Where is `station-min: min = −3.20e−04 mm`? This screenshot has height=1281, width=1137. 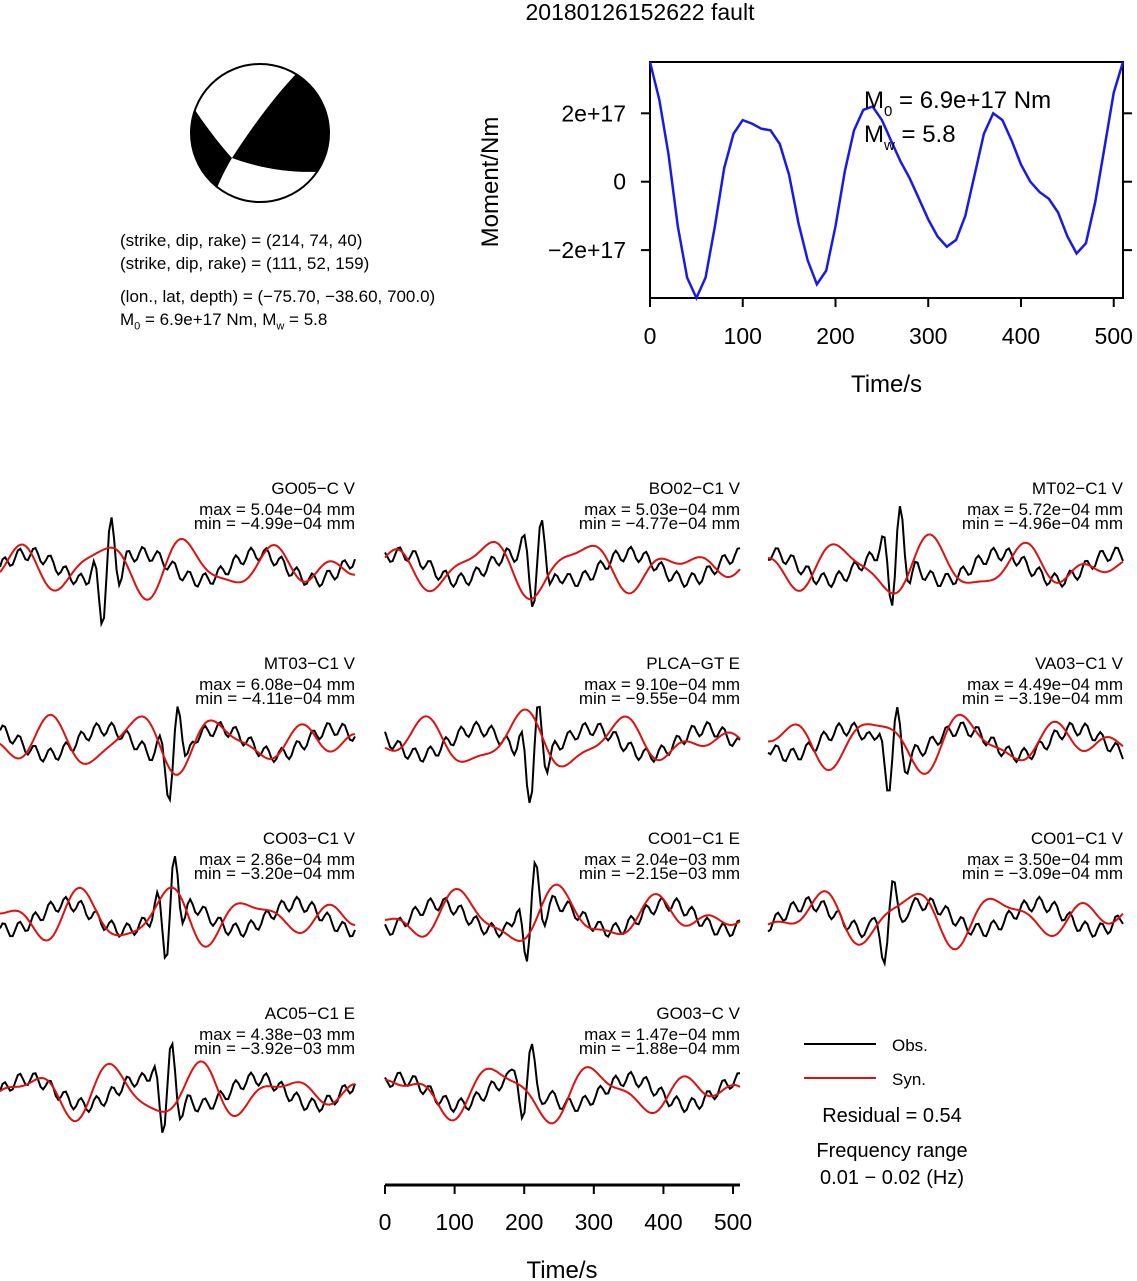 station-min: min = −3.20e−04 mm is located at coordinates (274, 873).